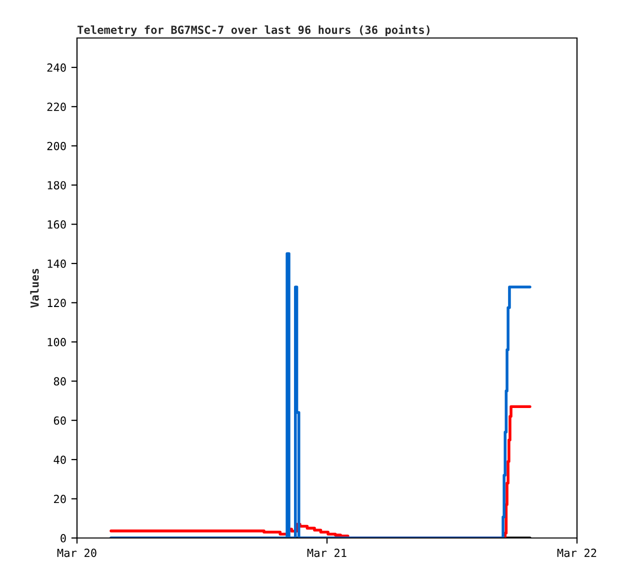 This screenshot has width=618, height=579. What do you see at coordinates (57, 342) in the screenshot?
I see `y-tick-label: 100` at bounding box center [57, 342].